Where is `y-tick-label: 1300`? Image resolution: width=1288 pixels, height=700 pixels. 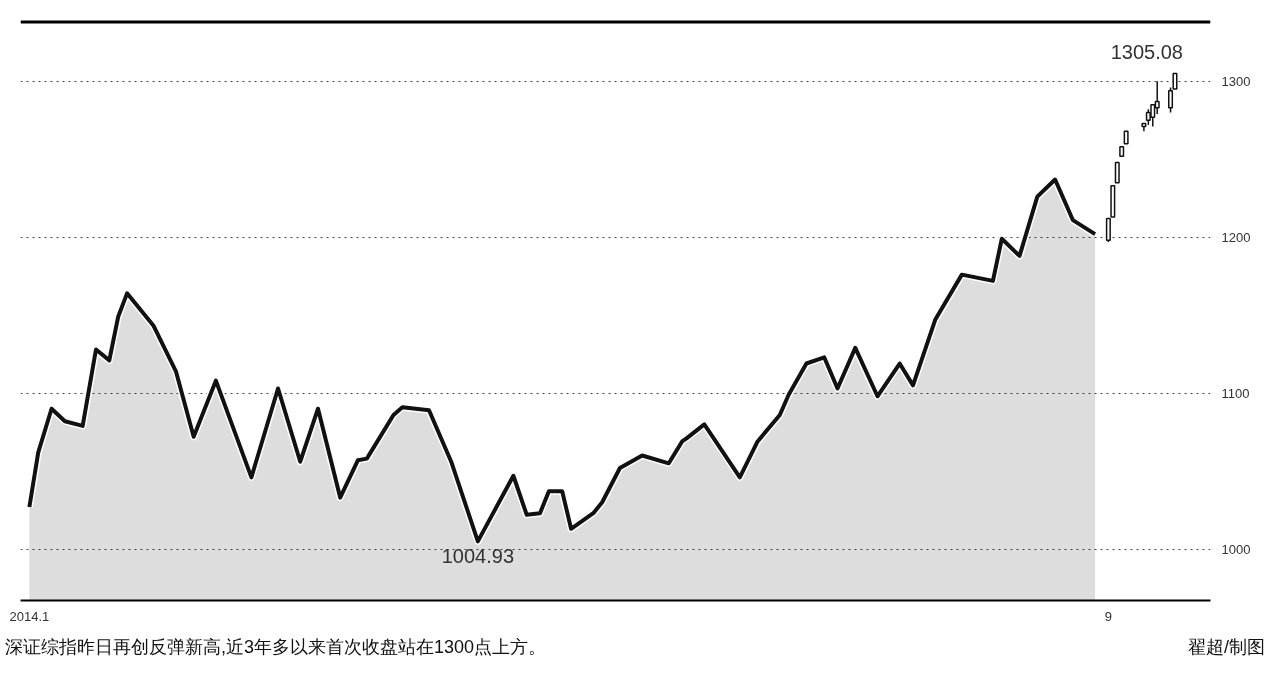
y-tick-label: 1300 is located at coordinates (1236, 81).